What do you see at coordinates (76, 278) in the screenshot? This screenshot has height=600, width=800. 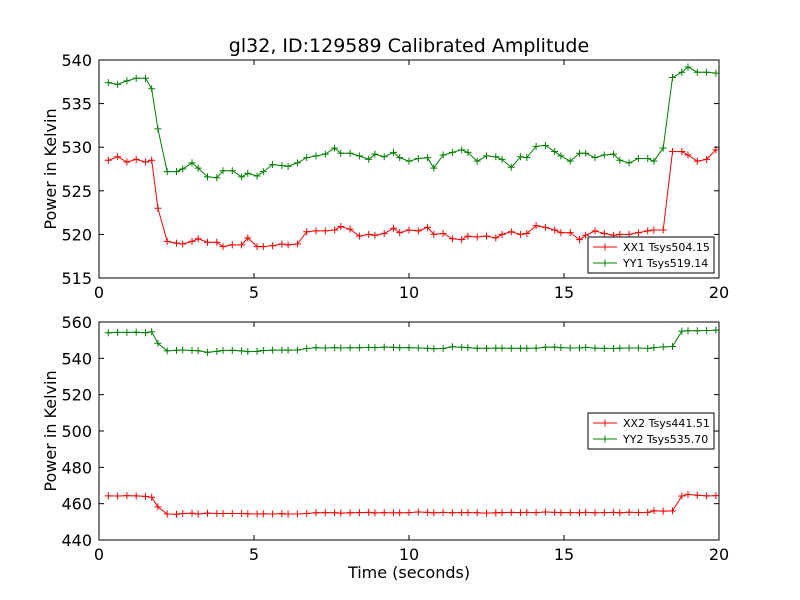 I see `y-tick-label: 515` at bounding box center [76, 278].